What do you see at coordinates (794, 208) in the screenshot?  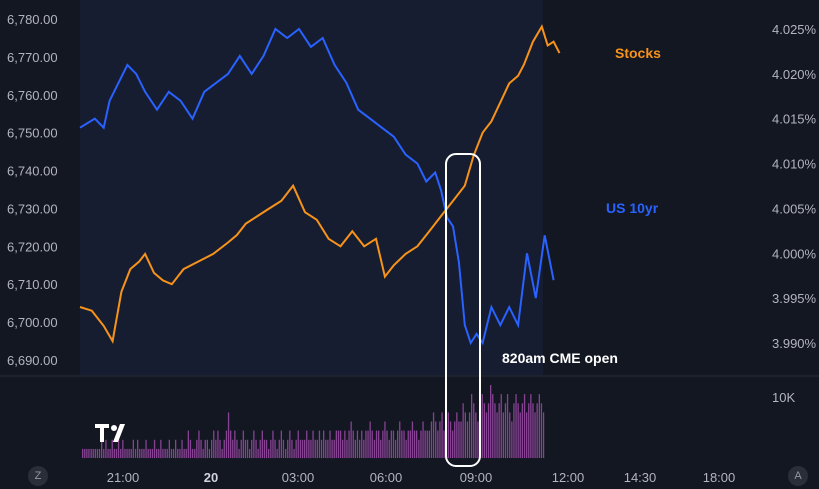 I see `right-axis-tick: 4.005%` at bounding box center [794, 208].